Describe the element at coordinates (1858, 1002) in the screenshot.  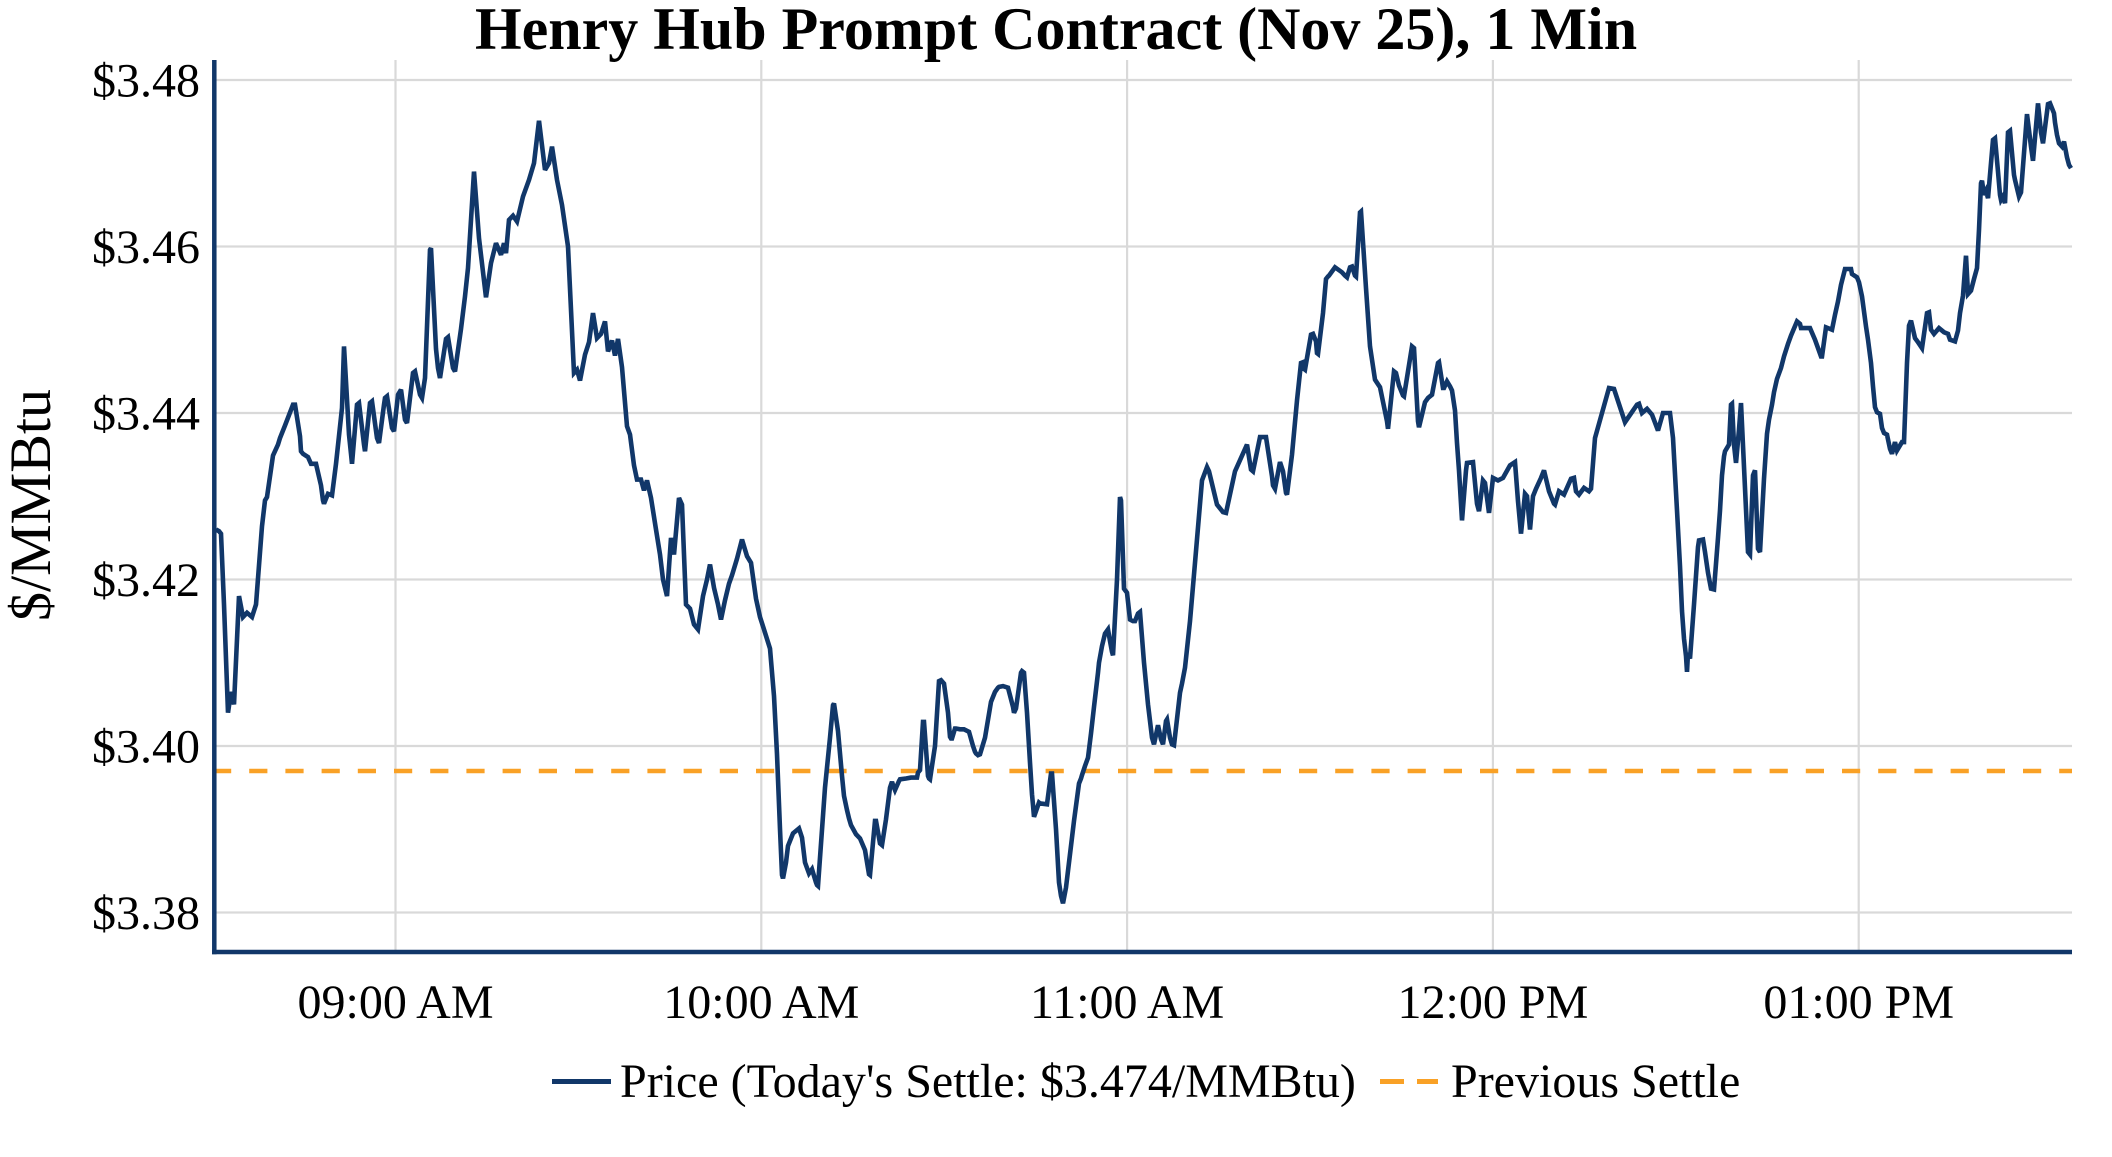
I see `svg-text: 01:00 PM` at that location.